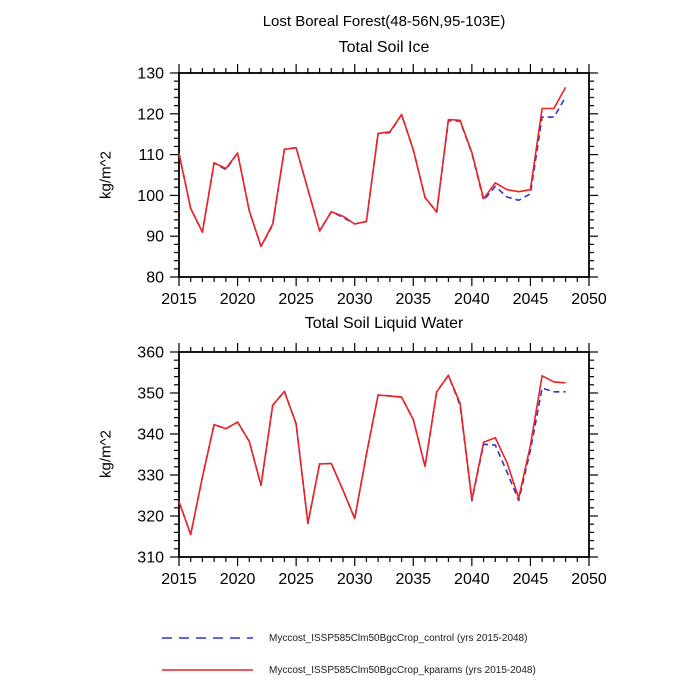 The image size is (700, 700). What do you see at coordinates (150, 394) in the screenshot?
I see `y-tick-label: 350` at bounding box center [150, 394].